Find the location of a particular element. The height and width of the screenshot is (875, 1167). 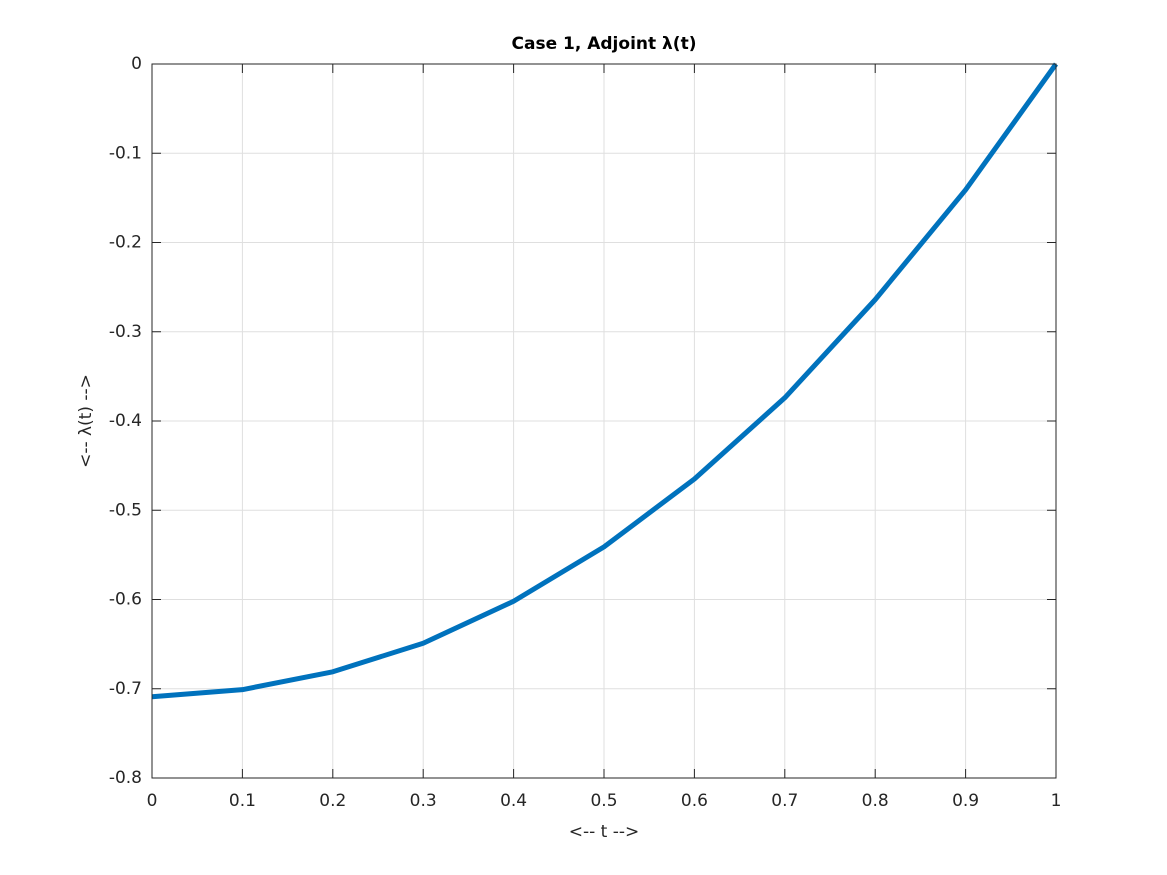

x-axis-label: <-- t --> is located at coordinates (604, 832).